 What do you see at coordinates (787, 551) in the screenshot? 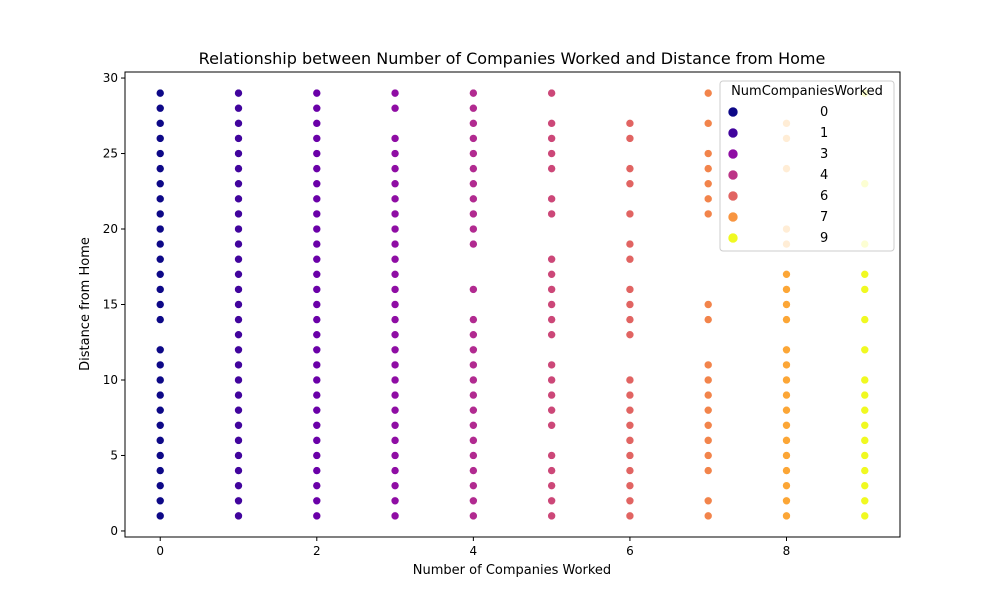
I see `x-tick-label: 8` at bounding box center [787, 551].